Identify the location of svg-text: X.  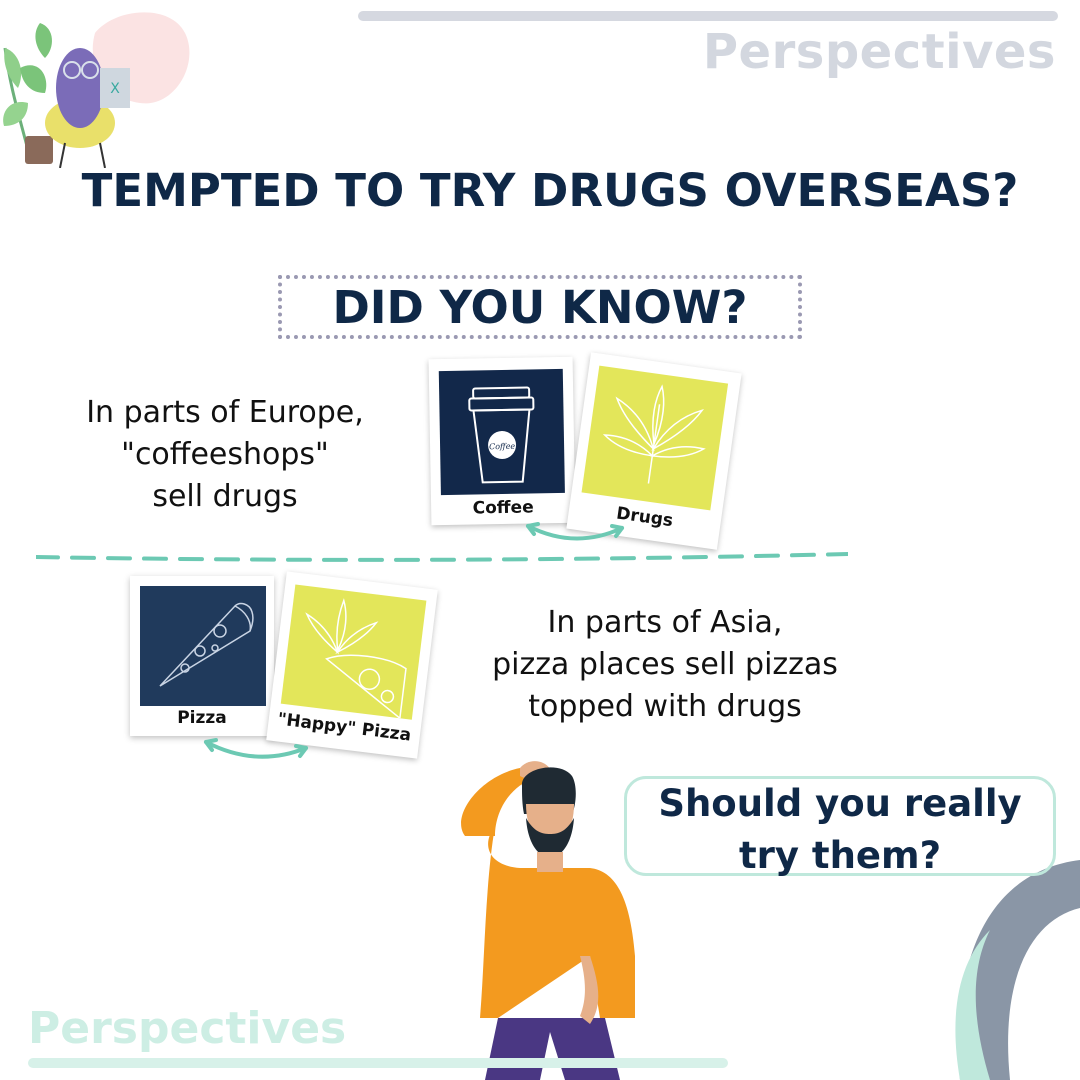
(115, 89).